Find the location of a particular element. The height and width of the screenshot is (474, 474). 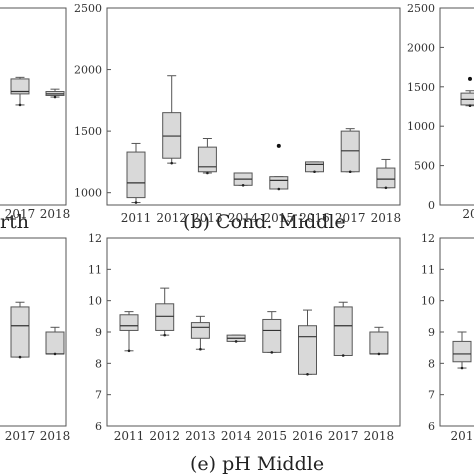

y-tick-label: 12 is located at coordinates (95, 238).